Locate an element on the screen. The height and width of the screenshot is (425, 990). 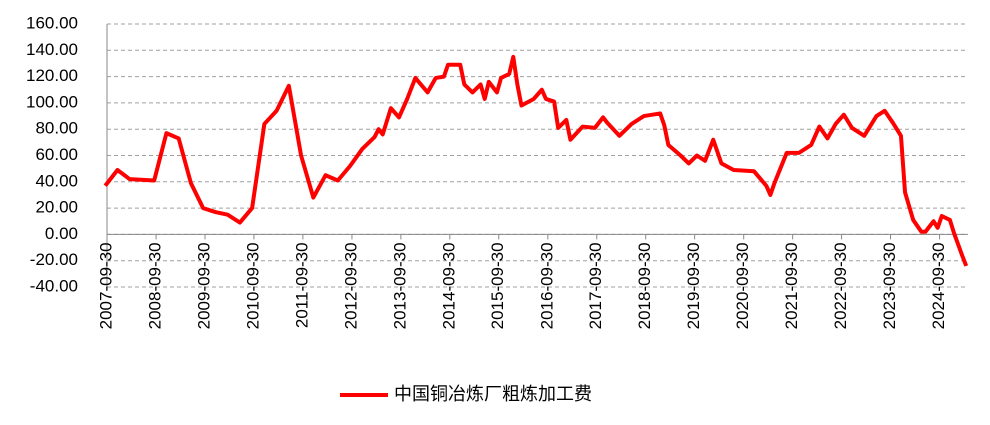
x-tick-label: 2018-09-30 is located at coordinates (644, 285).